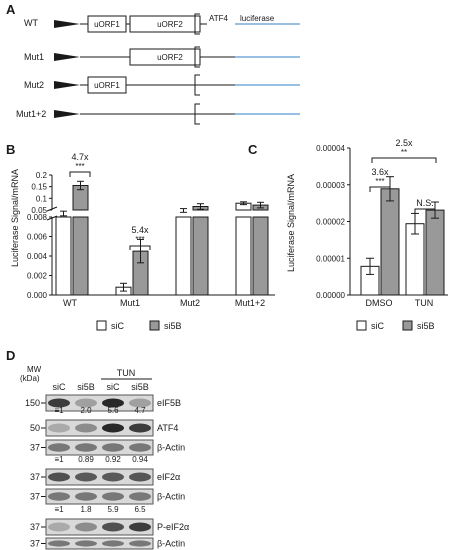  What do you see at coordinates (140, 230) in the screenshot?
I see `fold-change-label: 5.4x` at bounding box center [140, 230].